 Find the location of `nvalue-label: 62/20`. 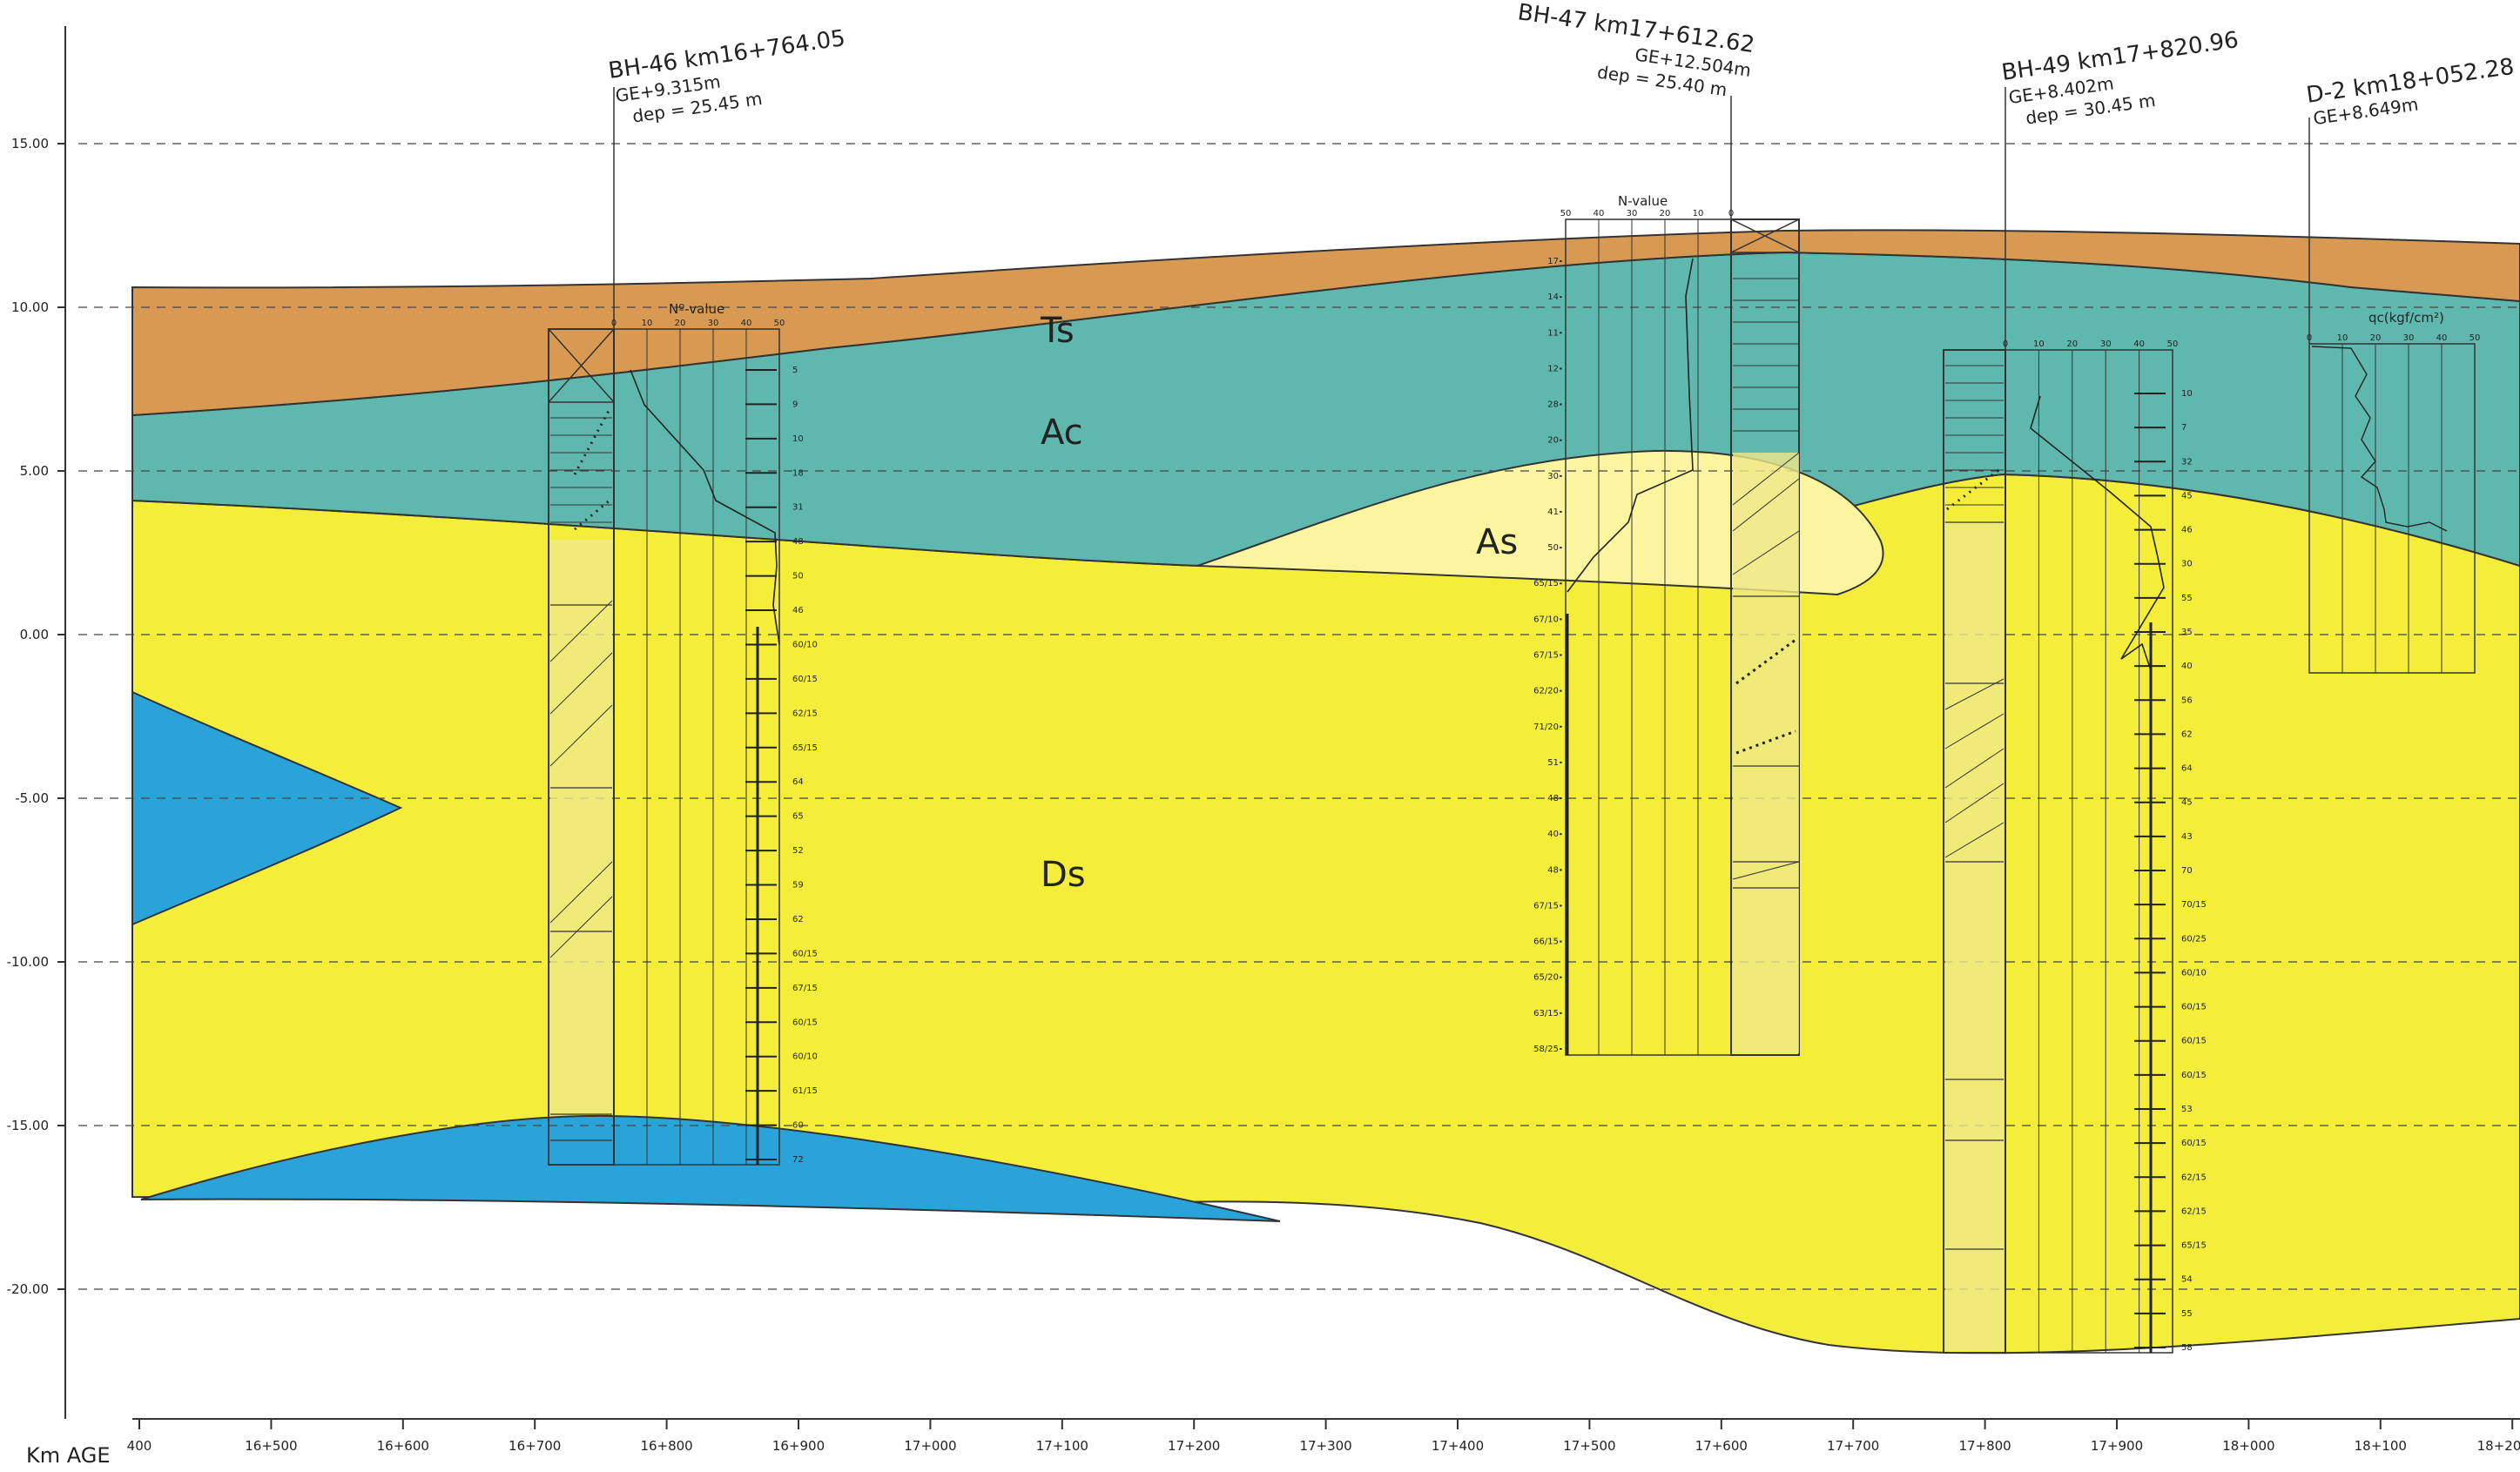

nvalue-label: 62/20 is located at coordinates (1546, 691).